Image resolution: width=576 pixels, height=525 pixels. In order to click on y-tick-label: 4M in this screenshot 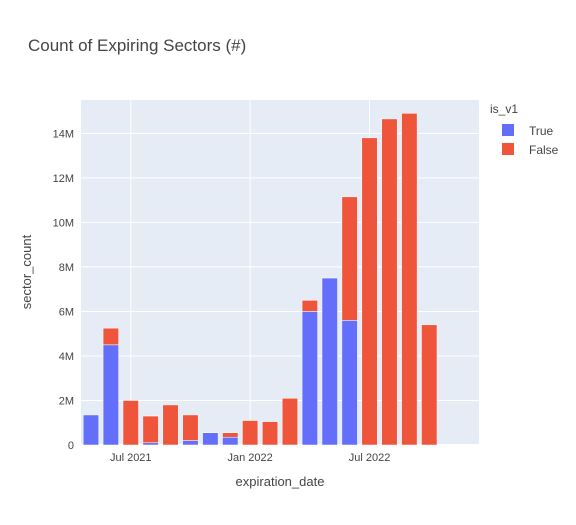, I will do `click(66, 357)`.